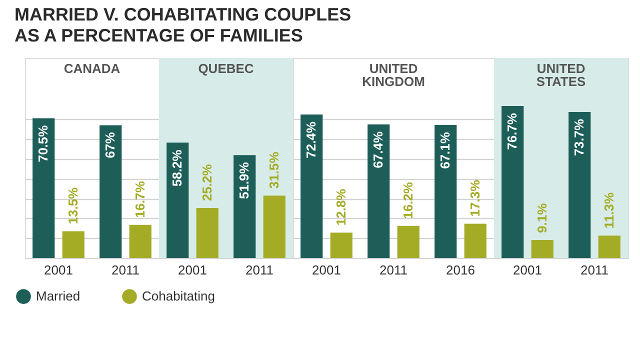 This screenshot has height=337, width=640. Describe the element at coordinates (512, 131) in the screenshot. I see `data-label: 76.7%` at that location.